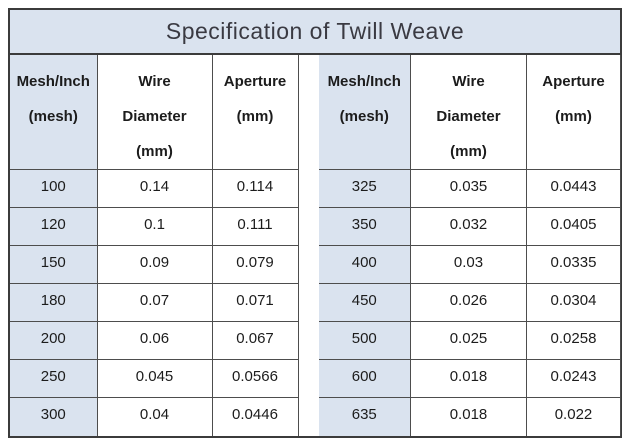  I want to click on aperture-cell: 0.0304, so click(573, 302).